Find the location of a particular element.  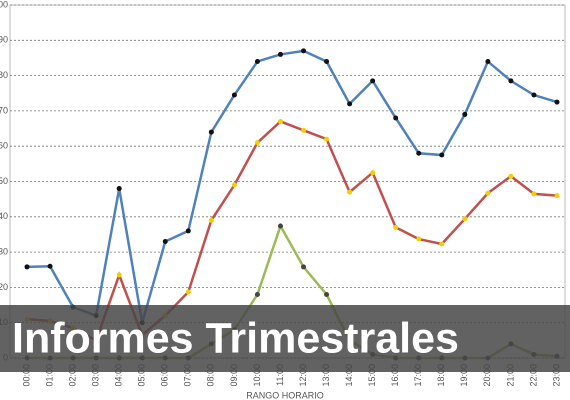

x-tick-label: 05:00 is located at coordinates (142, 375).